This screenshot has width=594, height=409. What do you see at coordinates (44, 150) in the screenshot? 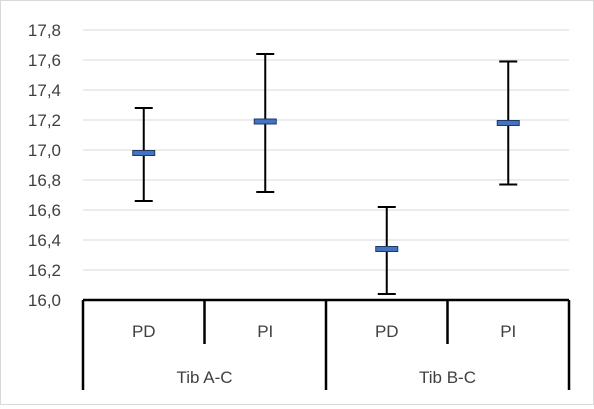
I see `y-tick-label: 17,0` at bounding box center [44, 150].